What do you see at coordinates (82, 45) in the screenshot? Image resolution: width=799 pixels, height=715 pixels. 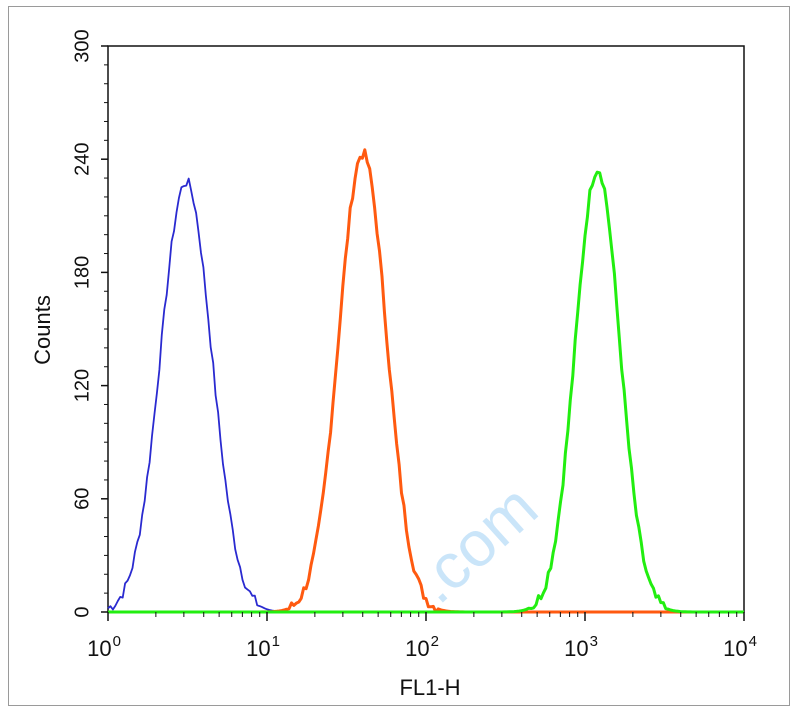 I see `y-tick-label: 300` at bounding box center [82, 45].